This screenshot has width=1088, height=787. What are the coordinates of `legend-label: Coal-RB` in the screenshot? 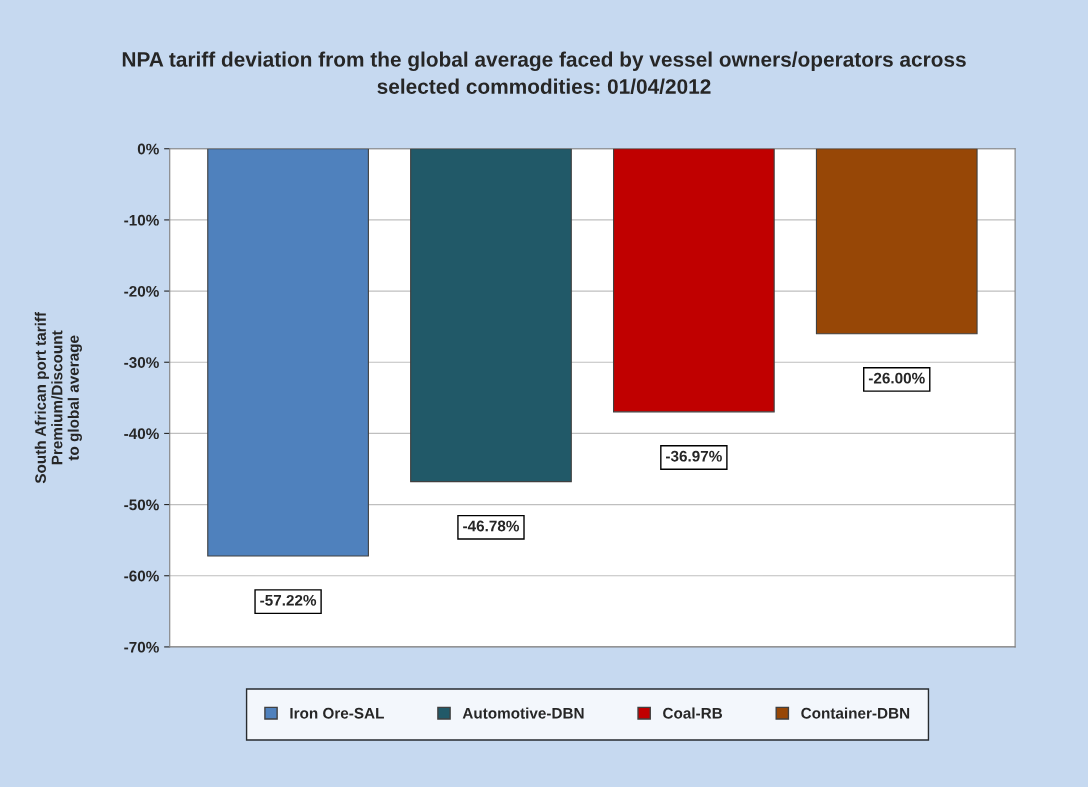 It's located at (693, 713).